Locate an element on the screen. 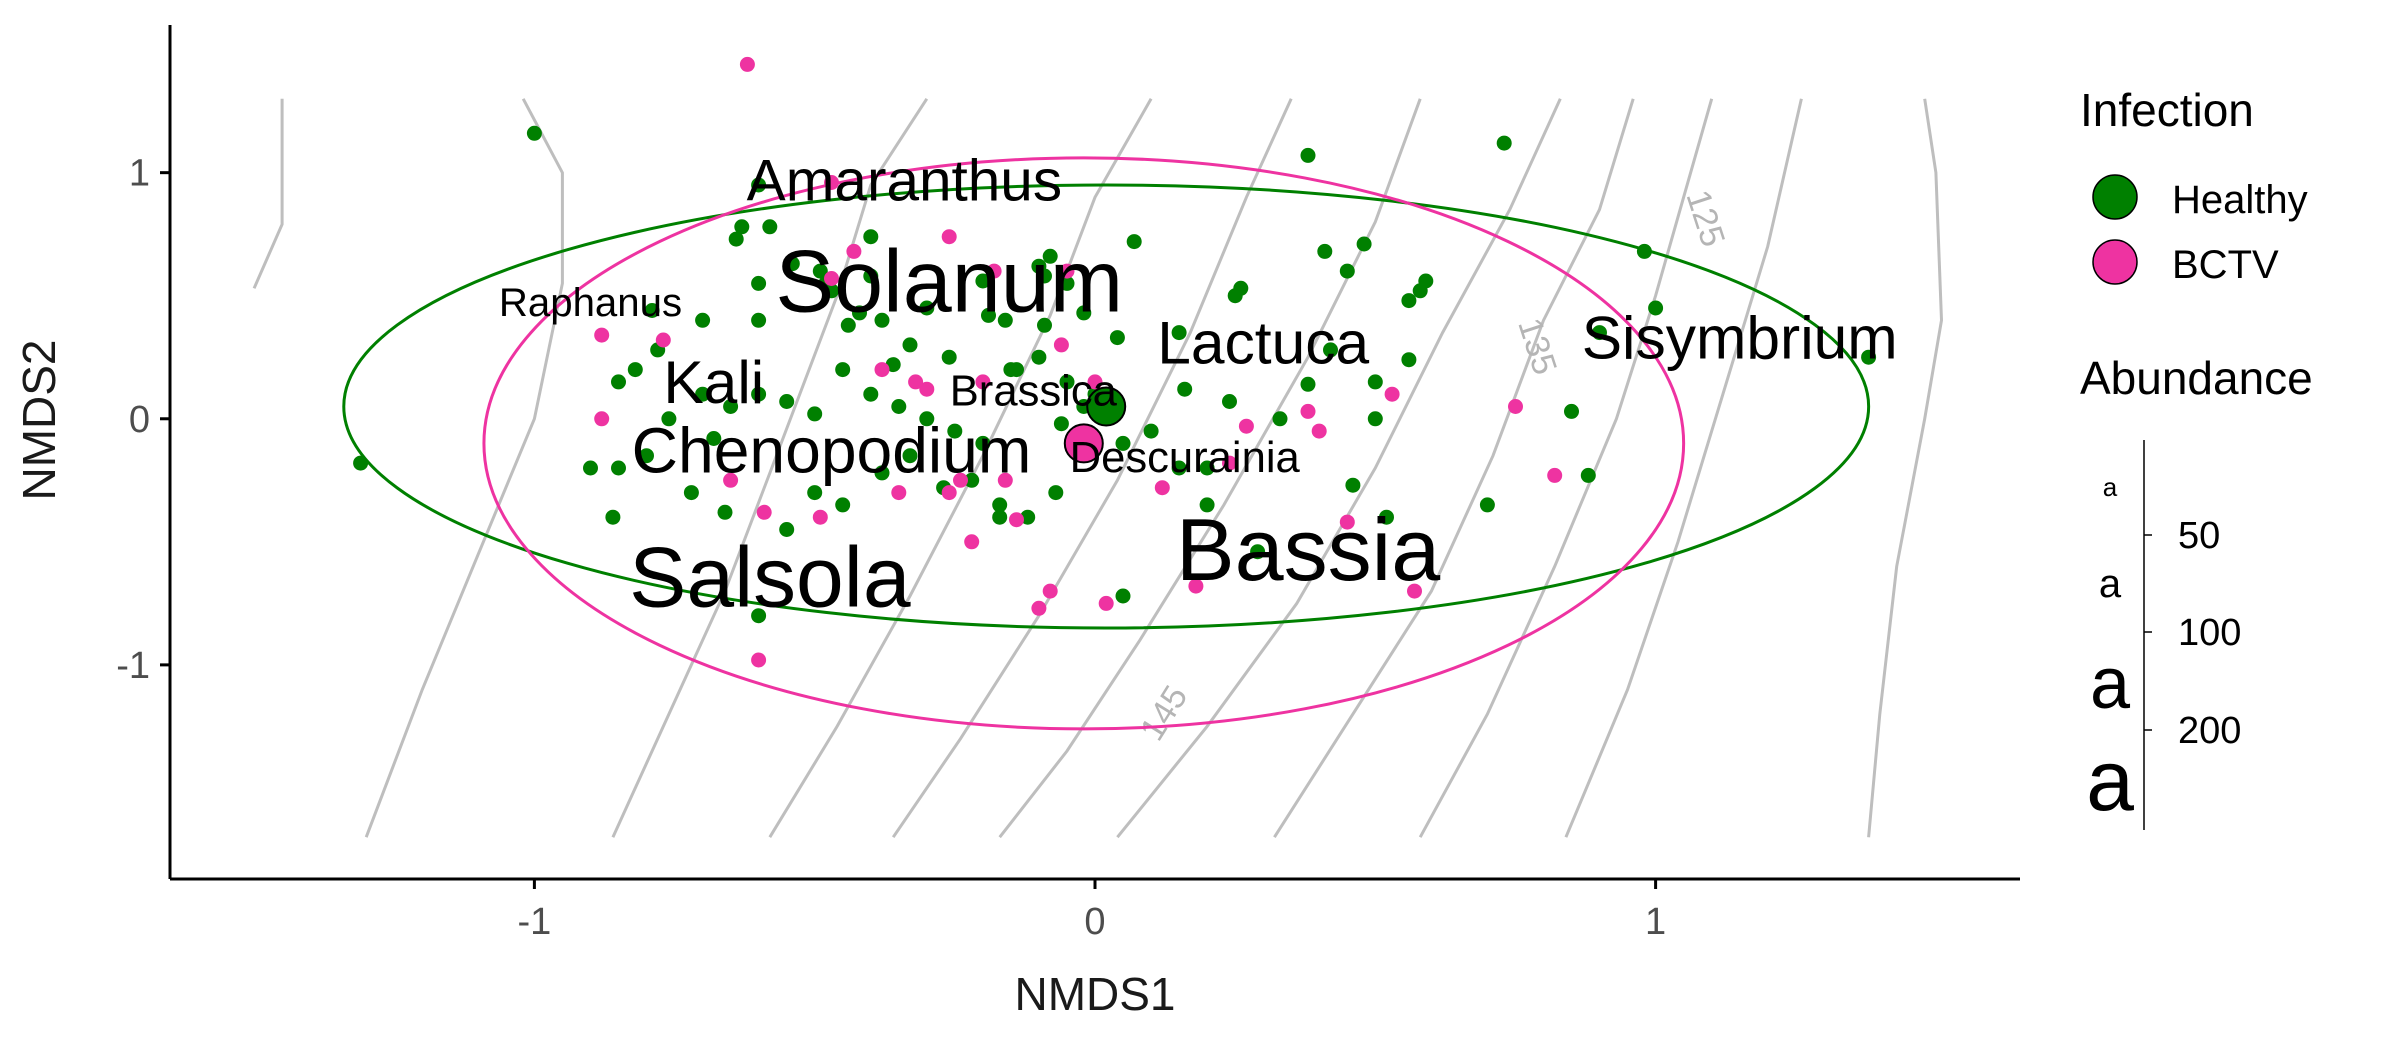 The width and height of the screenshot is (2400, 1050). x-axis-title: NMDS1 is located at coordinates (1094, 994).